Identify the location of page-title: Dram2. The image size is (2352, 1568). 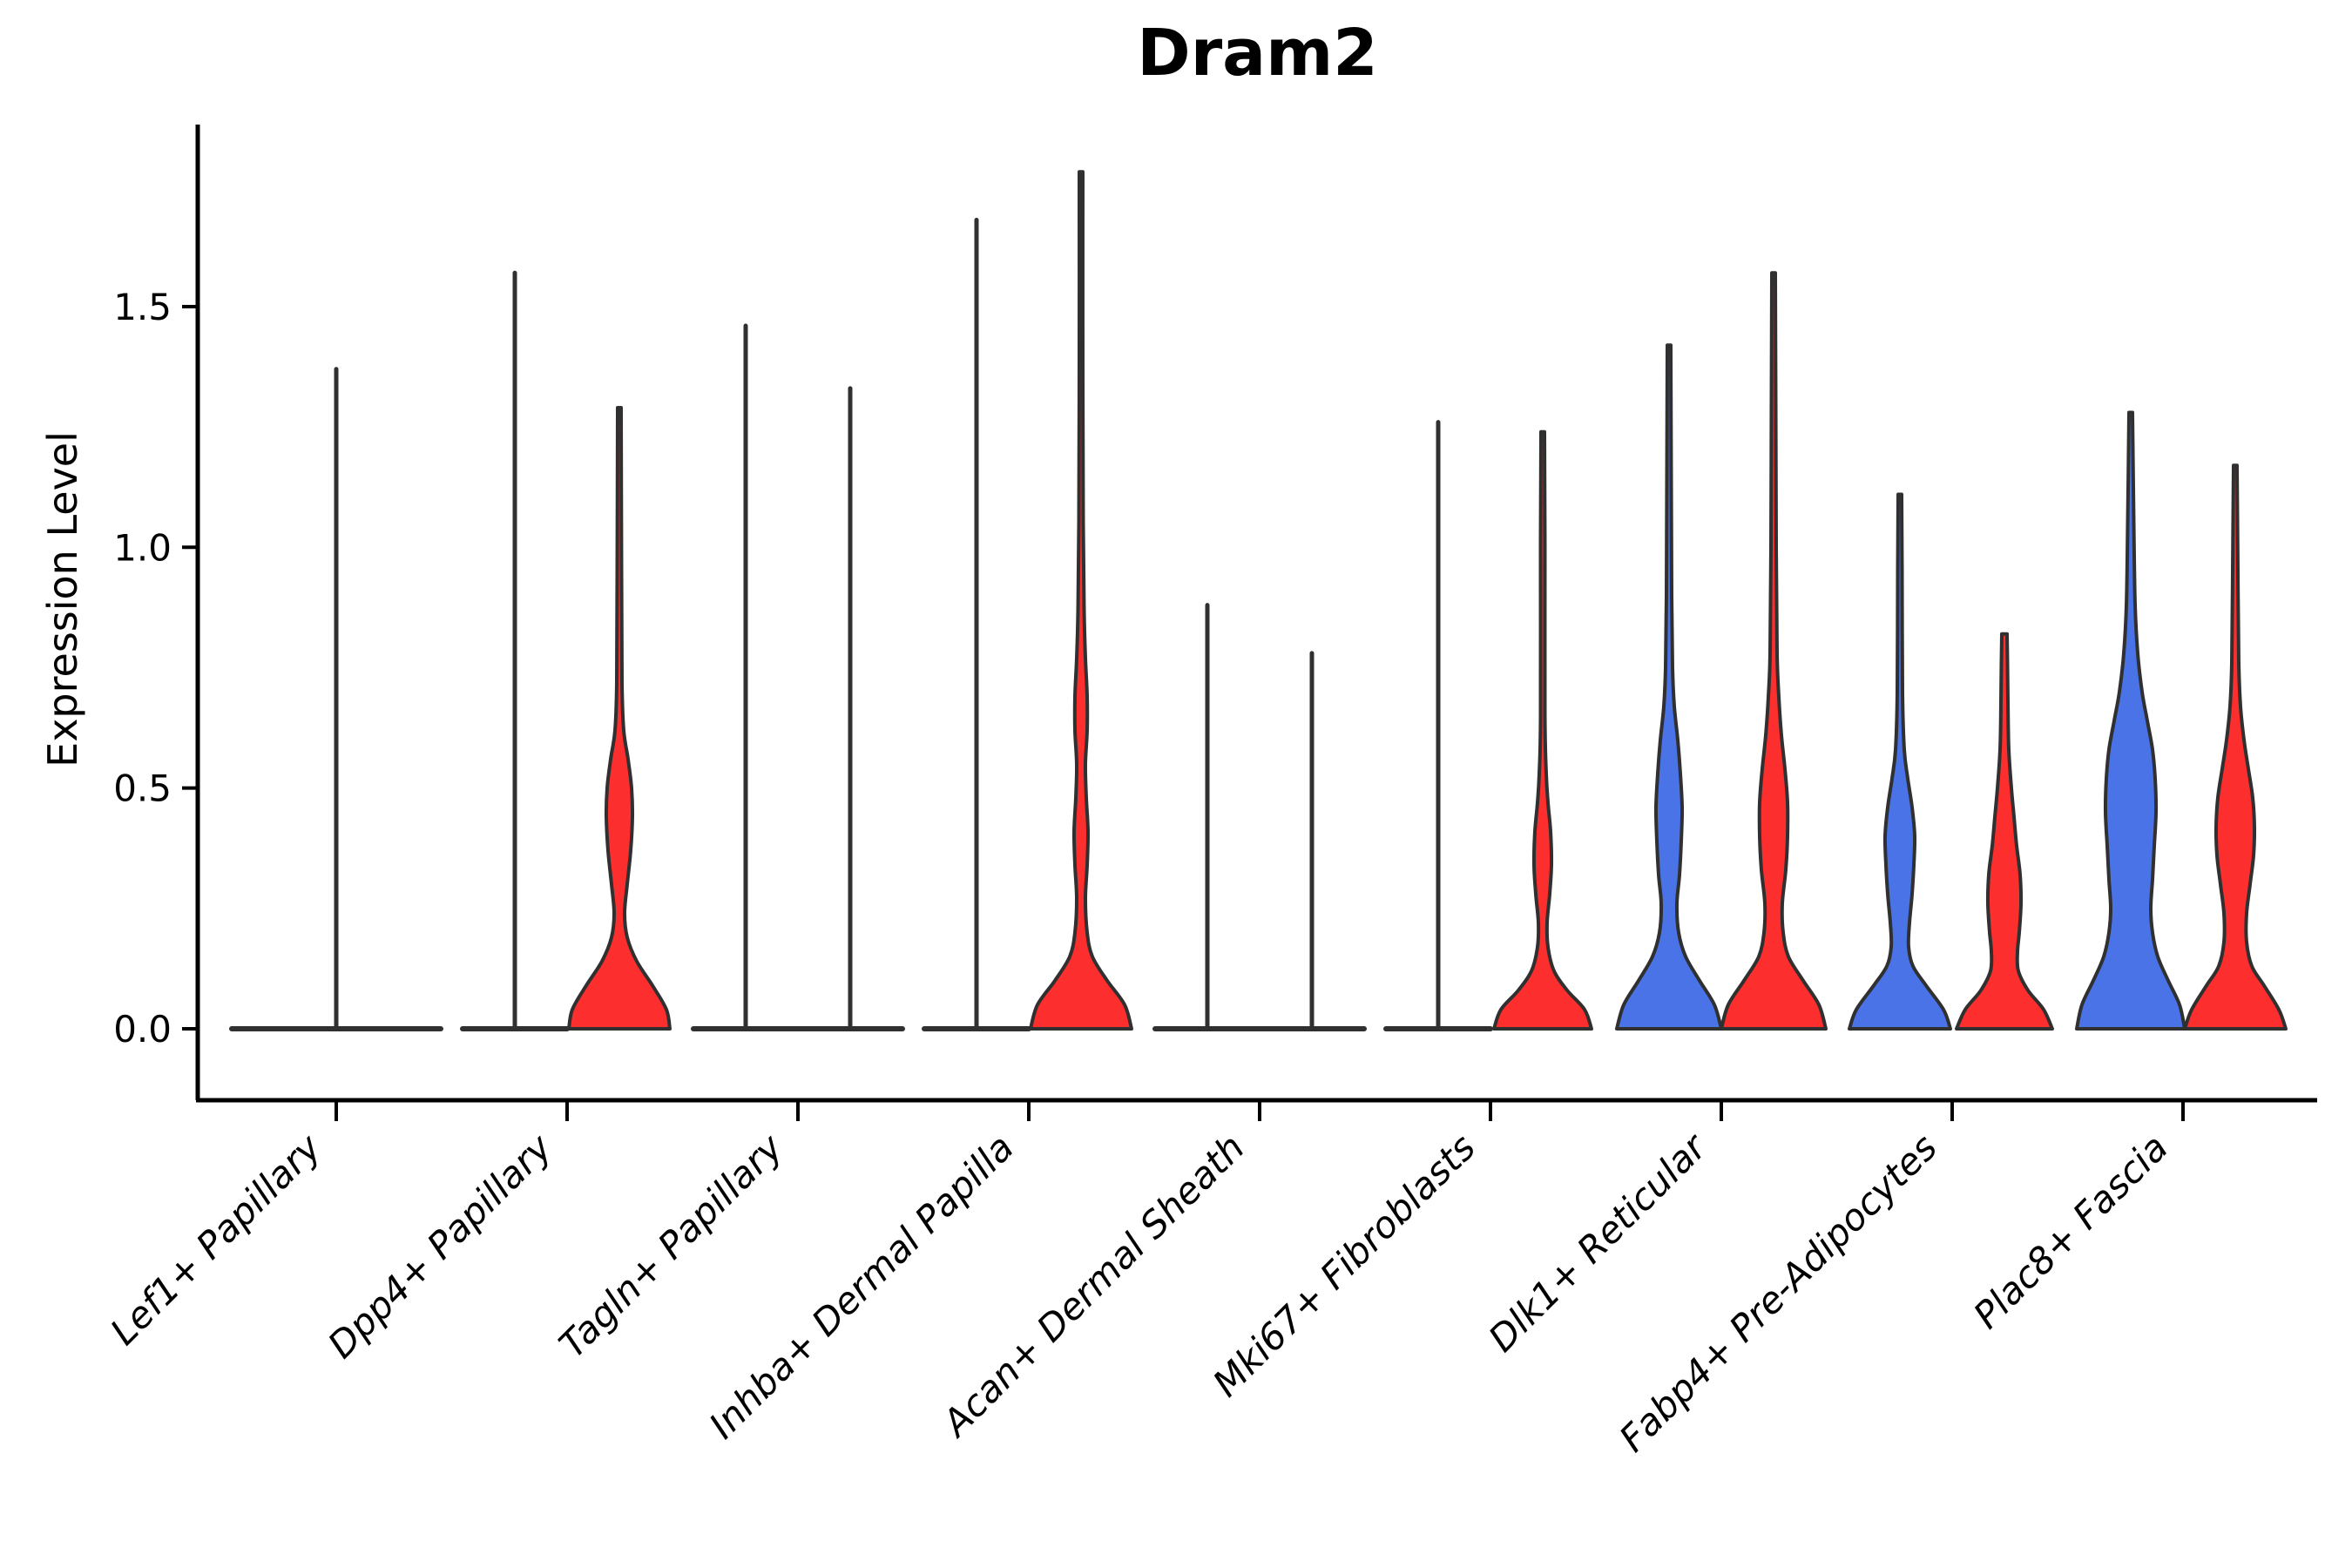
(1257, 53).